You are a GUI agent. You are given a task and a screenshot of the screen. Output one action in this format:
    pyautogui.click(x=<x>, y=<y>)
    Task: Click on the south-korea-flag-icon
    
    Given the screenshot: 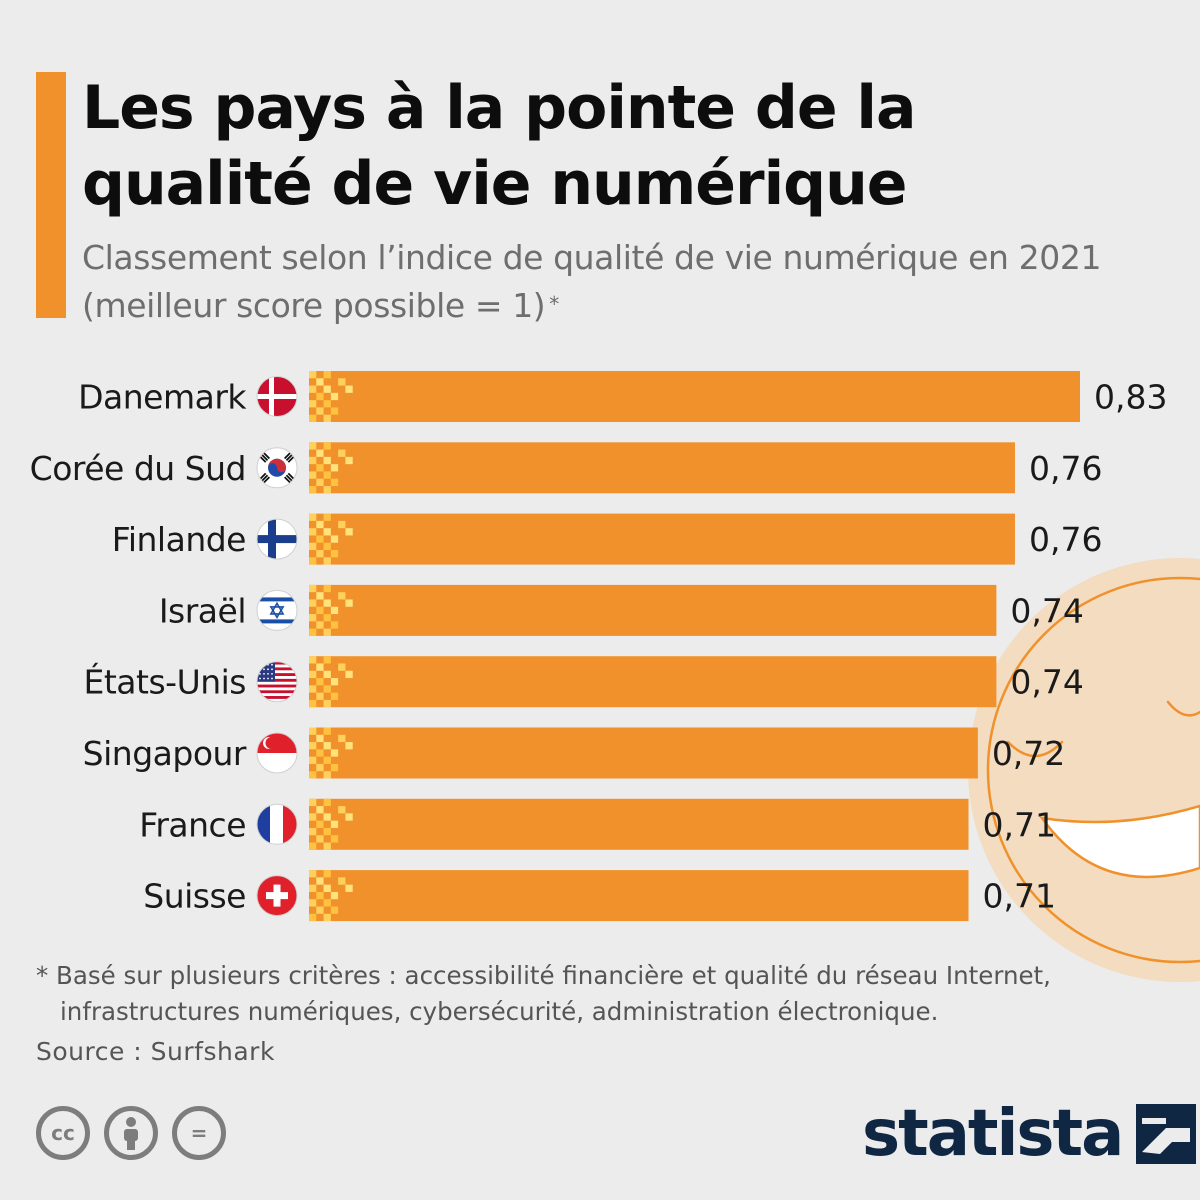 What is the action you would take?
    pyautogui.click(x=277, y=468)
    